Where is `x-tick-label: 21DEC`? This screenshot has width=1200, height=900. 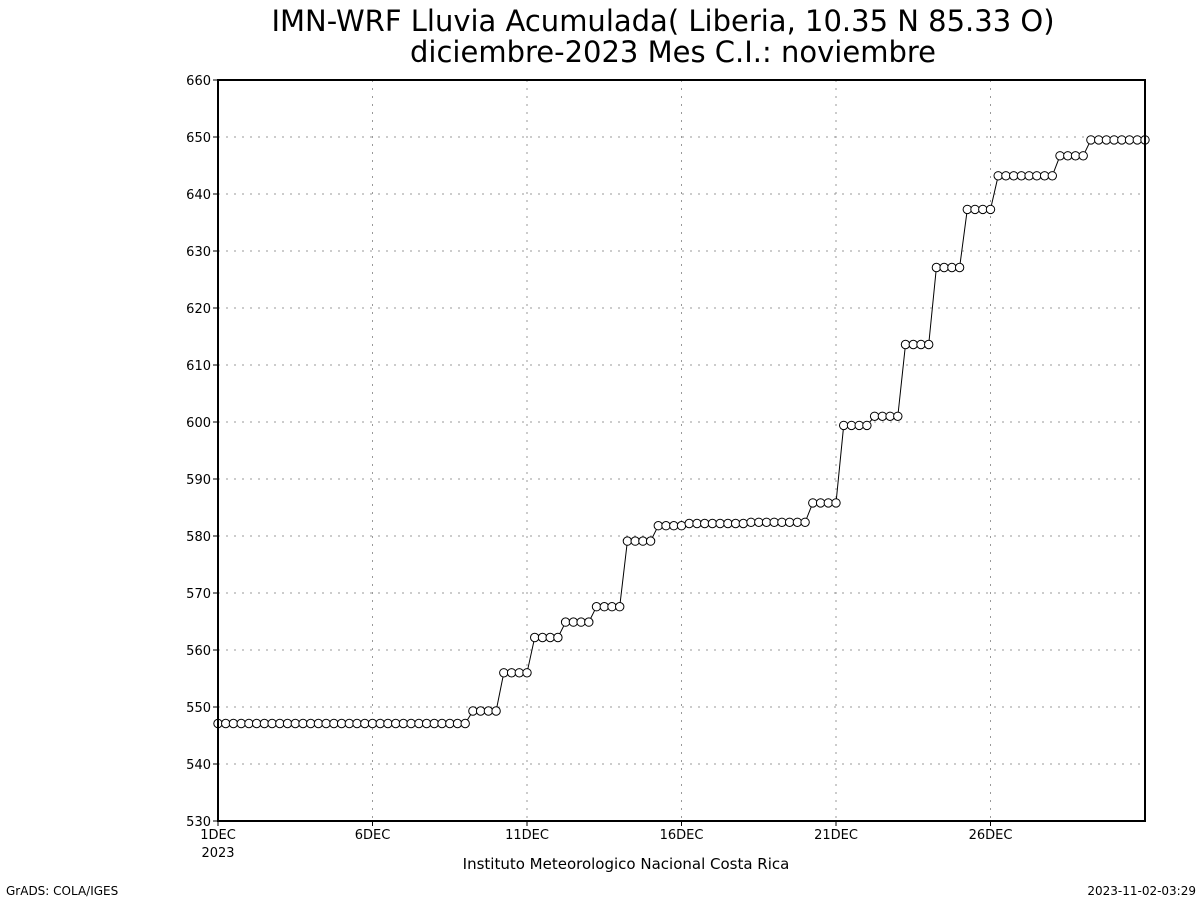
x-tick-label: 21DEC is located at coordinates (836, 835).